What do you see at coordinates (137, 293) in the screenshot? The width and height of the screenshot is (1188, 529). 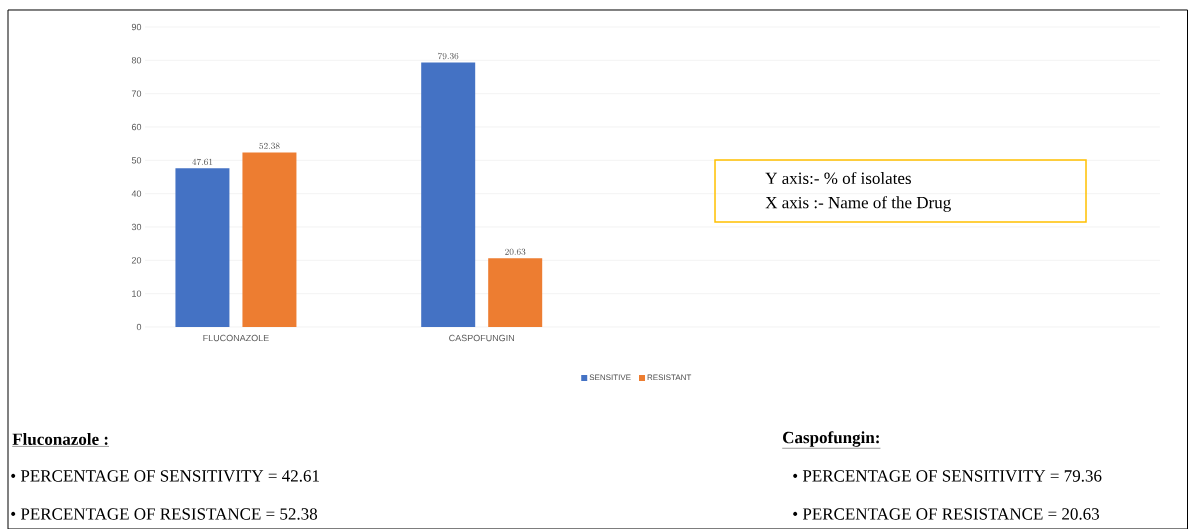 I see `y-tick-label: 10` at bounding box center [137, 293].